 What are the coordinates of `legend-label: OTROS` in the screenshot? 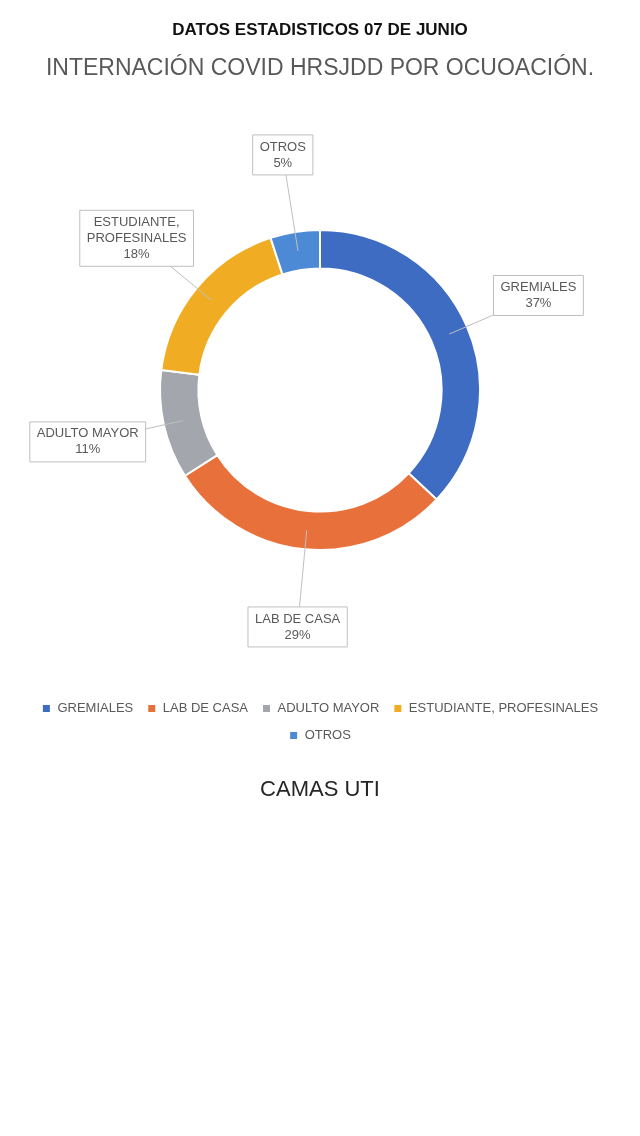 It's located at (328, 735).